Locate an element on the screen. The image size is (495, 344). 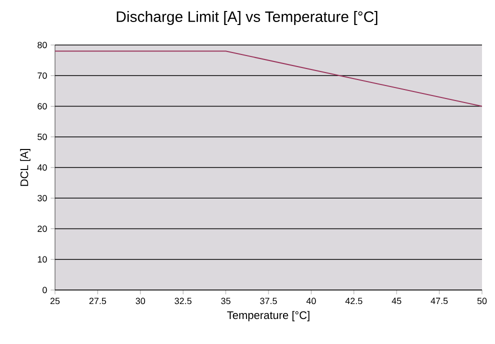
y-tick-label: 0 is located at coordinates (44, 290).